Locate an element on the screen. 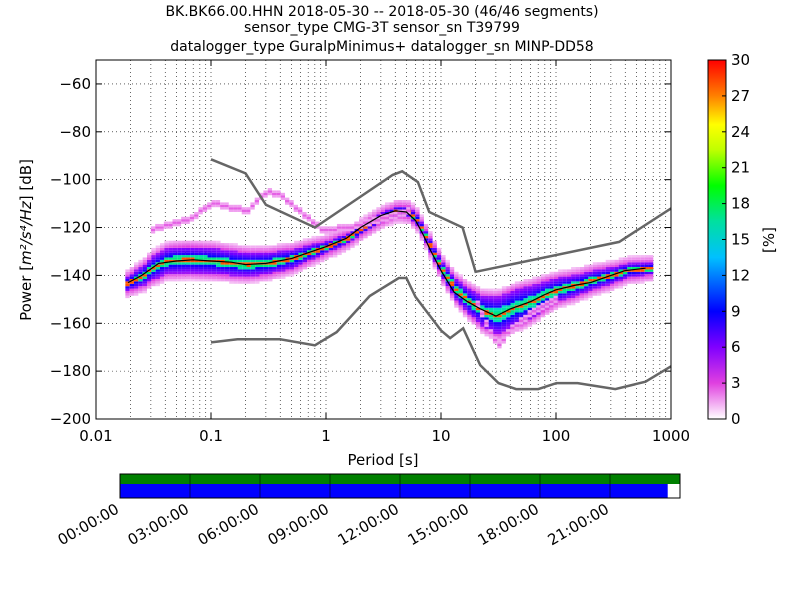 The width and height of the screenshot is (800, 600). colorbar-label: [%] is located at coordinates (769, 240).